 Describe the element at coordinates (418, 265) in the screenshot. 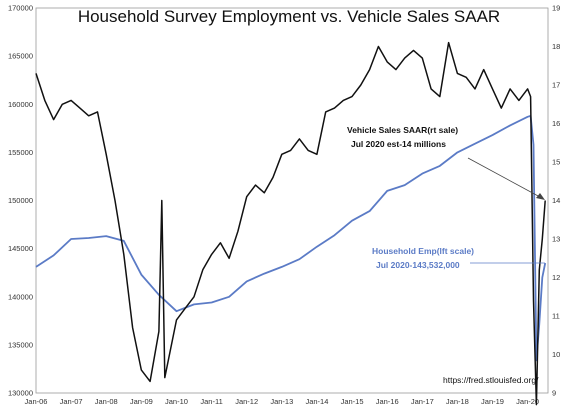

I see `emp-annotation-line2: Jul 2020-143,532,000` at that location.